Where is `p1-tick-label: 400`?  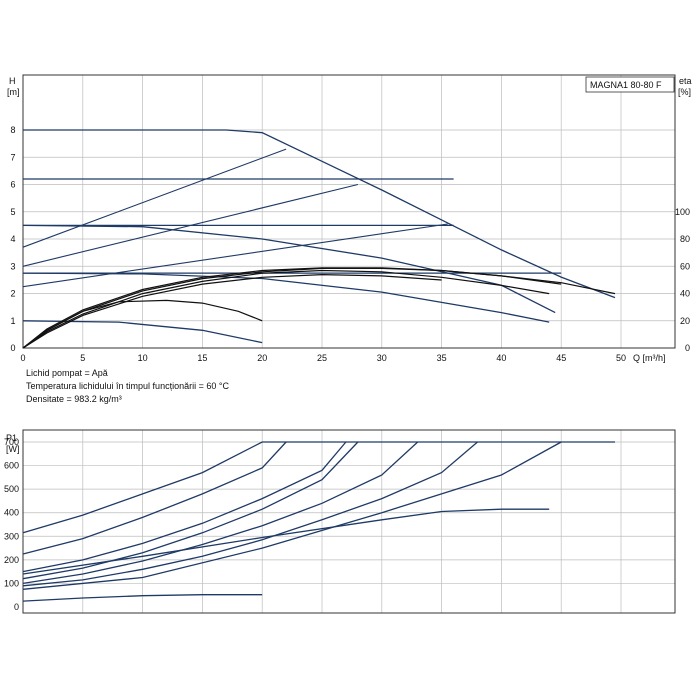
p1-tick-label: 400 is located at coordinates (11, 513).